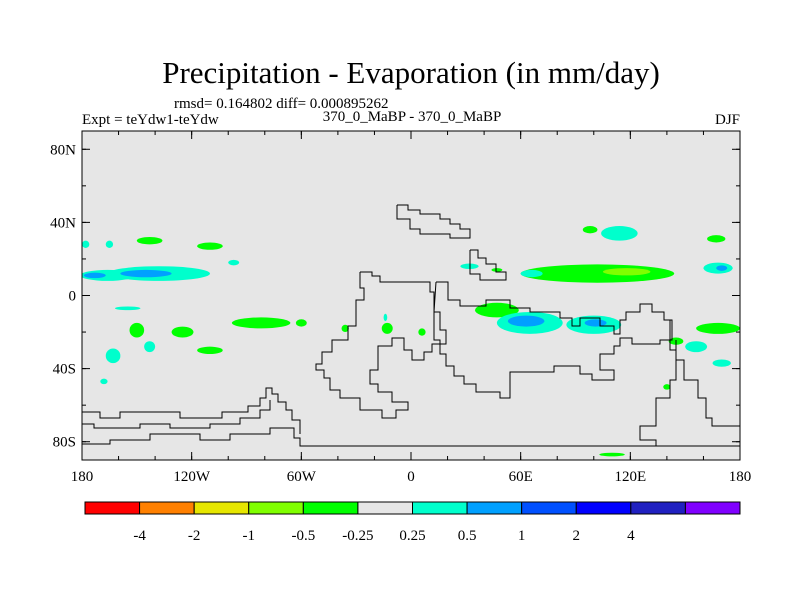 The width and height of the screenshot is (800, 600). What do you see at coordinates (716, 239) in the screenshot?
I see `anomaly-wpac-green-ne` at bounding box center [716, 239].